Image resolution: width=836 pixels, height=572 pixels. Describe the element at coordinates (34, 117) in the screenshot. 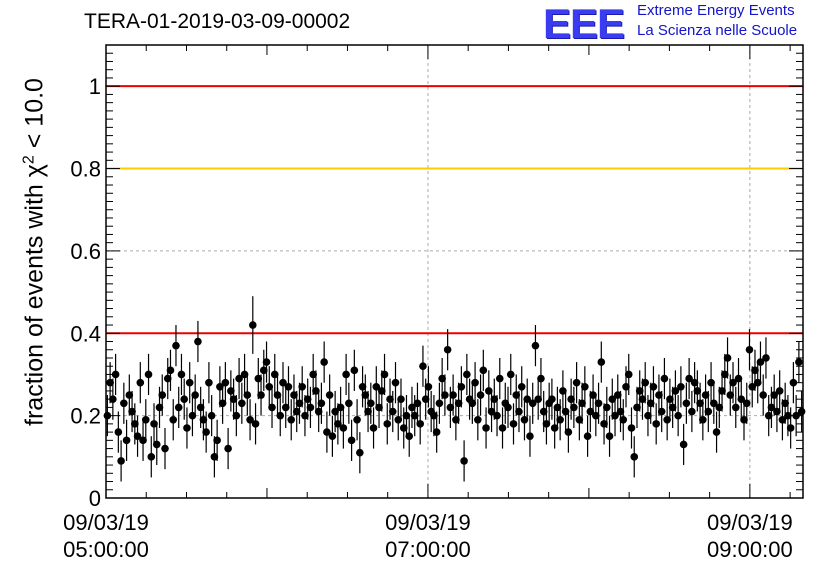

I see `y-axis-label-suffix: < 10.0` at that location.